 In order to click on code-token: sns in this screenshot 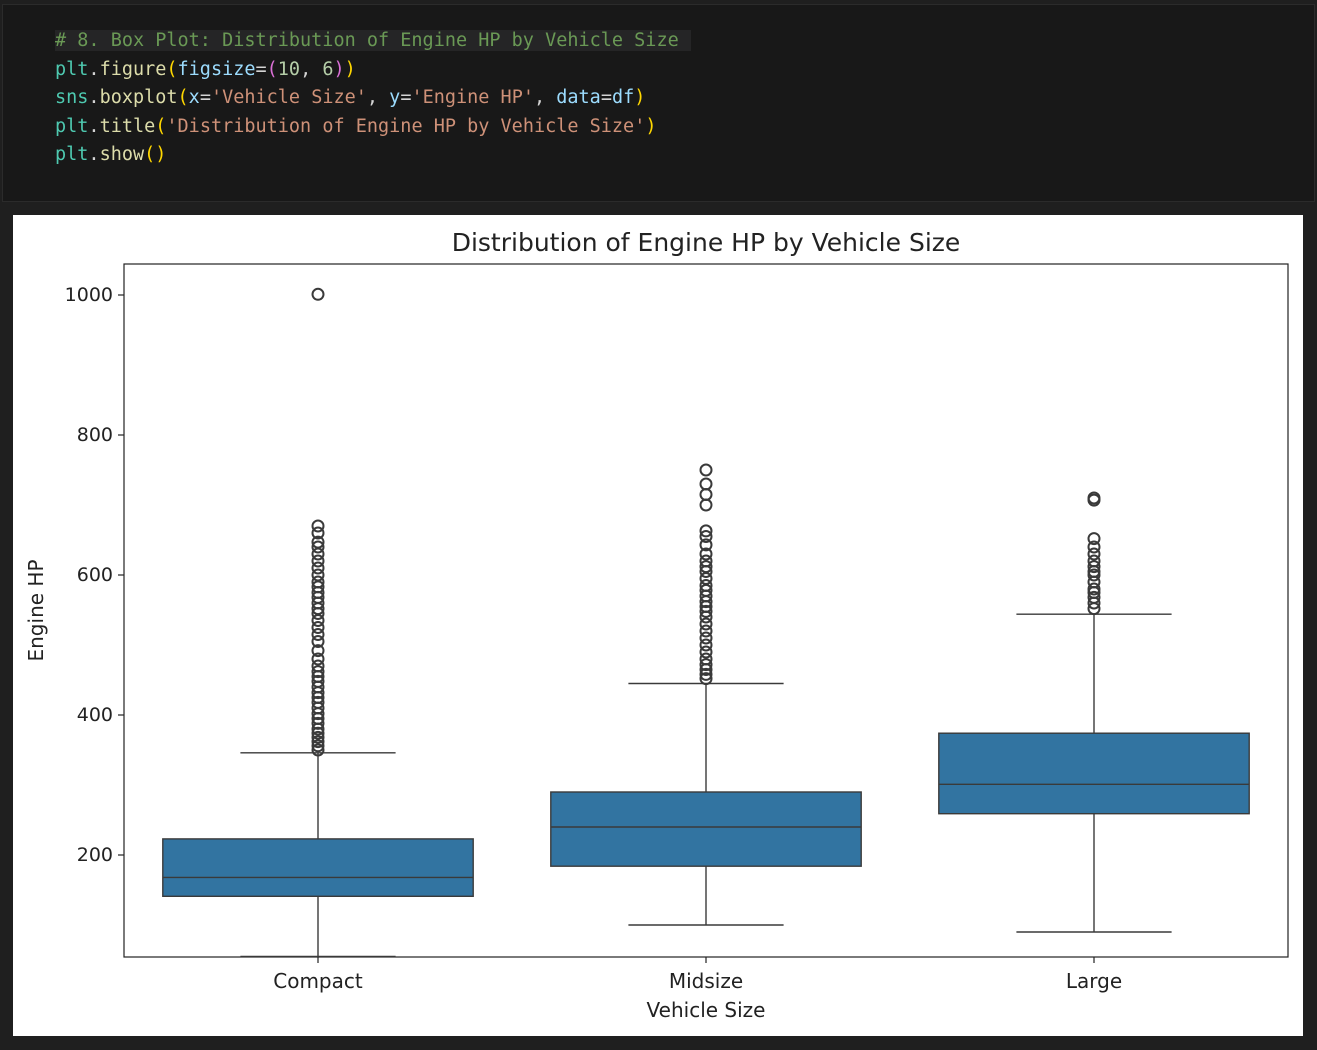, I will do `click(72, 97)`.